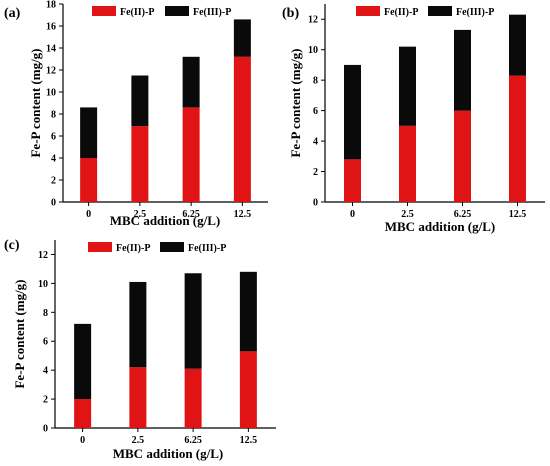 This screenshot has width=550, height=466. I want to click on y-tick-label: 18, so click(51, 5).